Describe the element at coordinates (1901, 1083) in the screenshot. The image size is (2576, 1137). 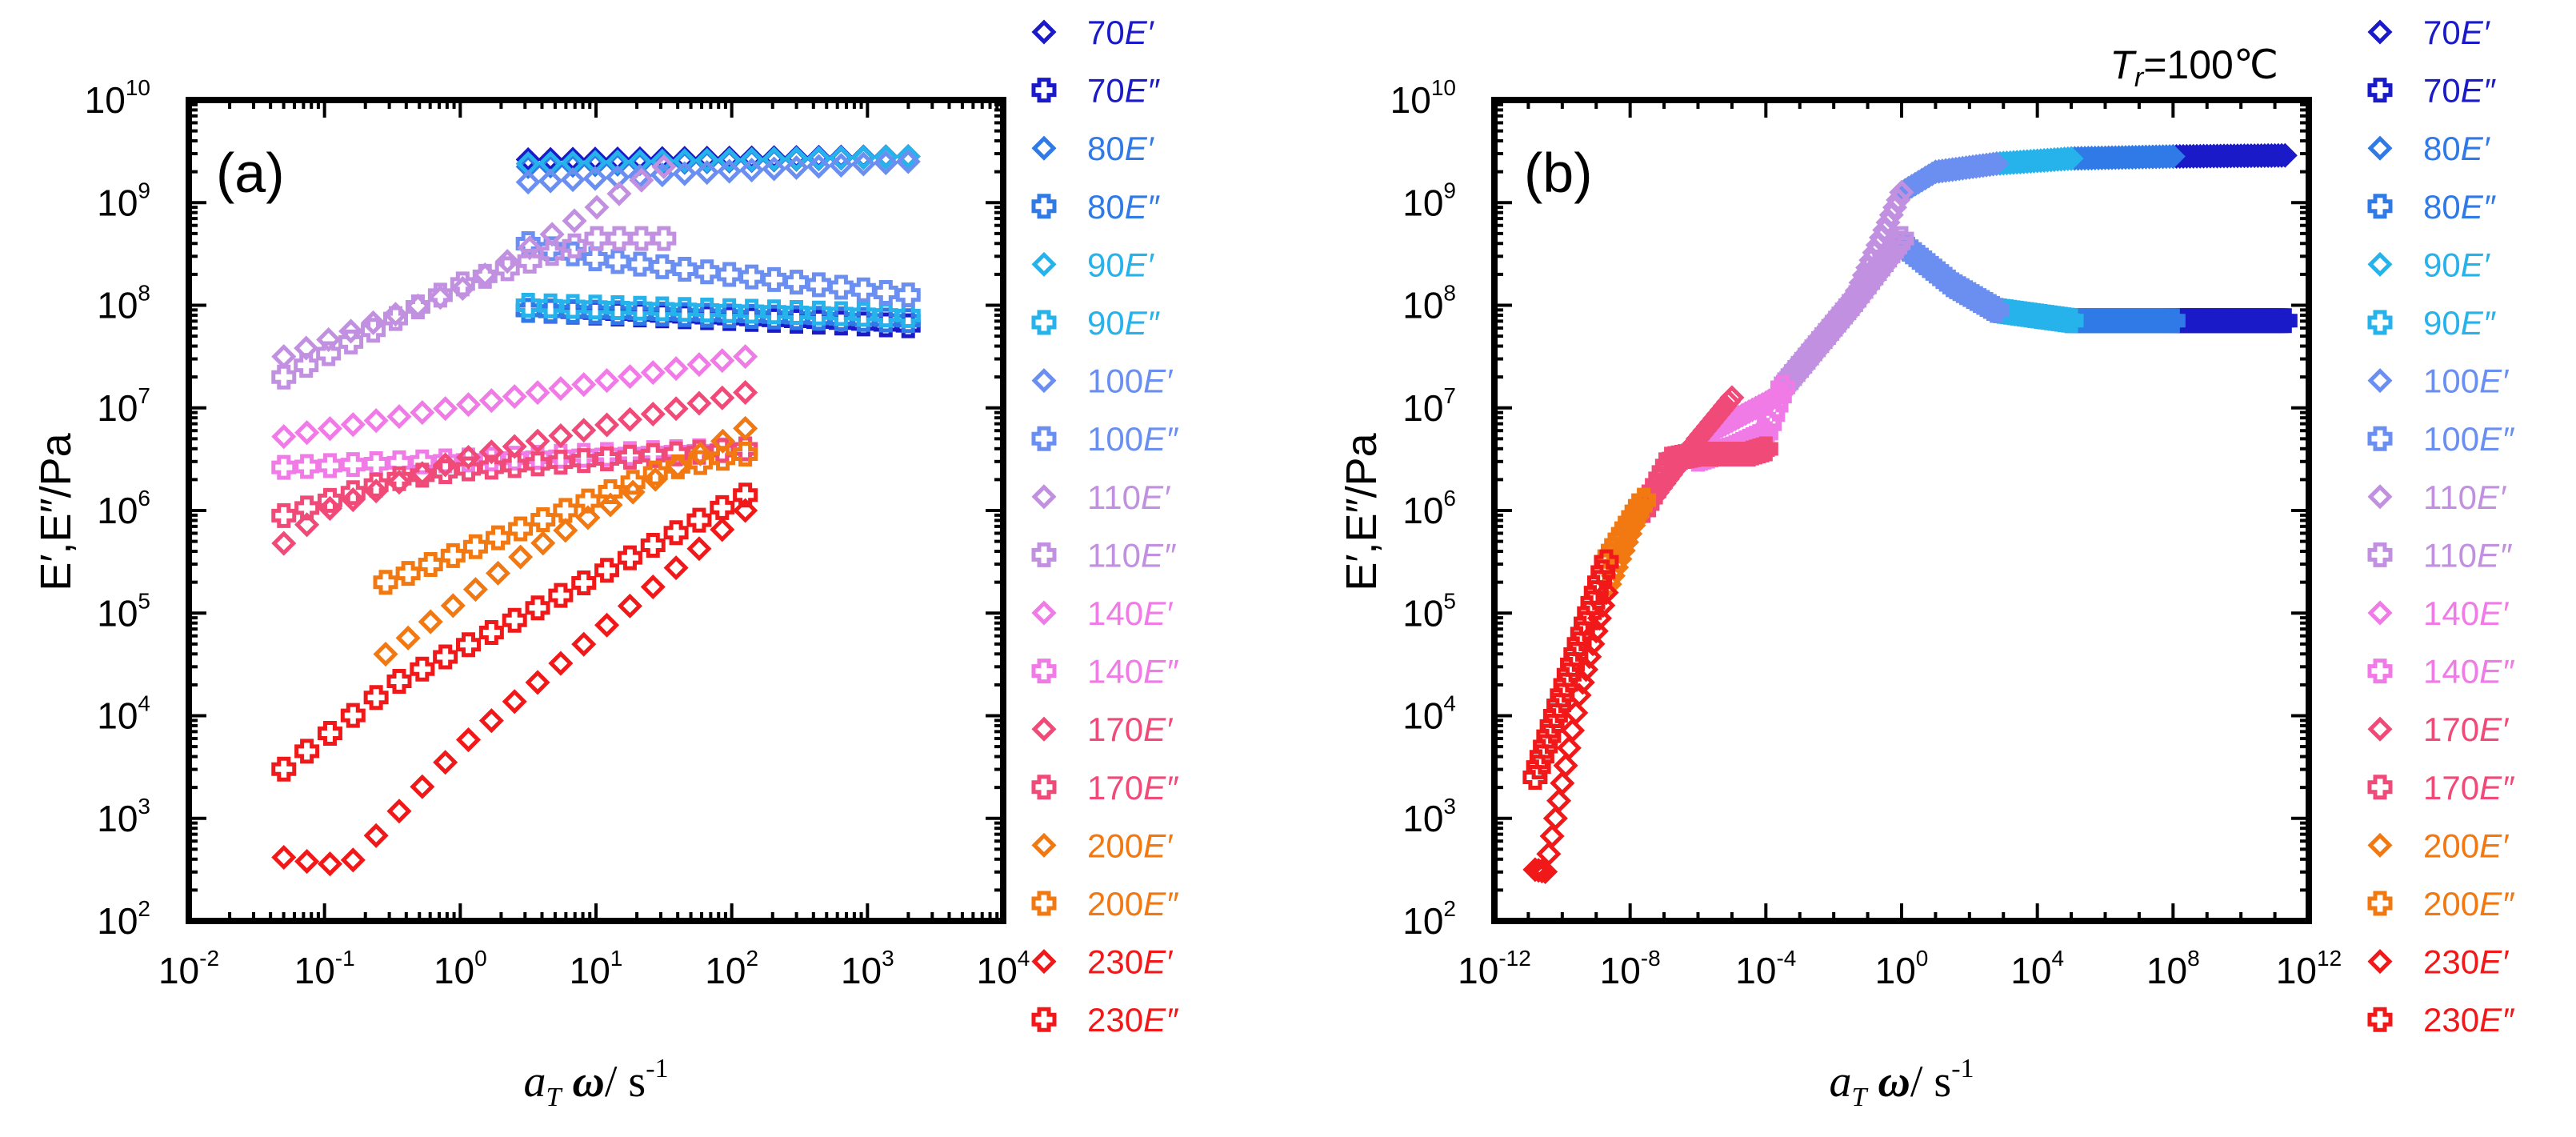
I see `x-axis-label-b: aT ω/ s-1` at that location.